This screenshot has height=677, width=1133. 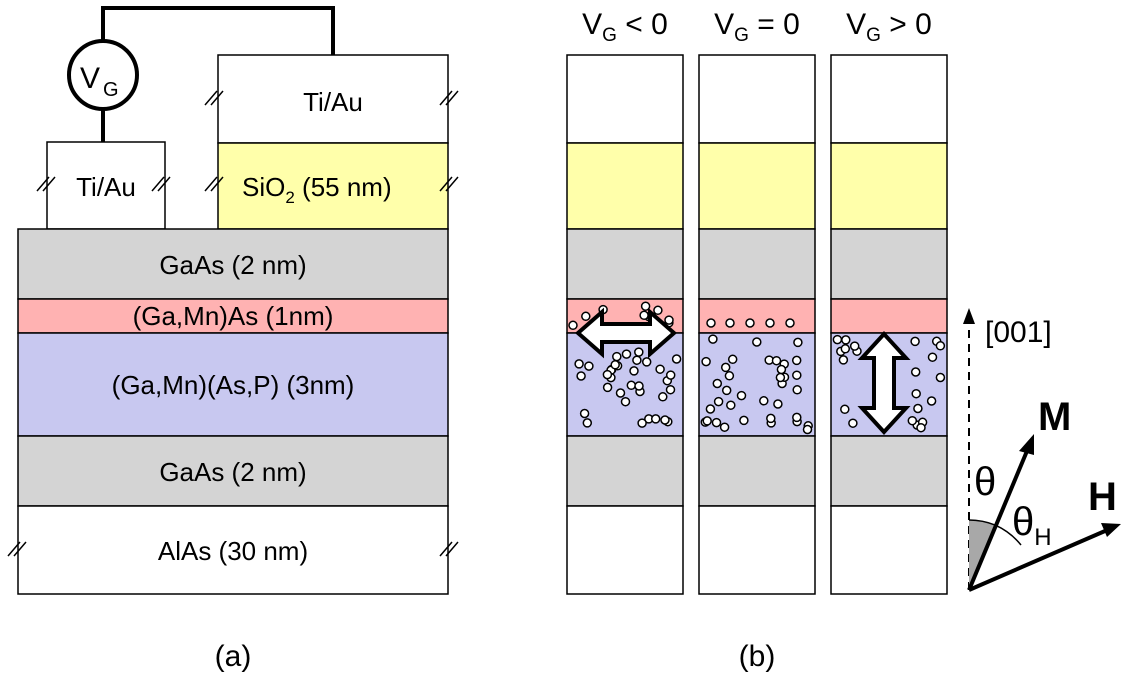 What do you see at coordinates (757, 368) in the screenshot?
I see `hole-carriers` at bounding box center [757, 368].